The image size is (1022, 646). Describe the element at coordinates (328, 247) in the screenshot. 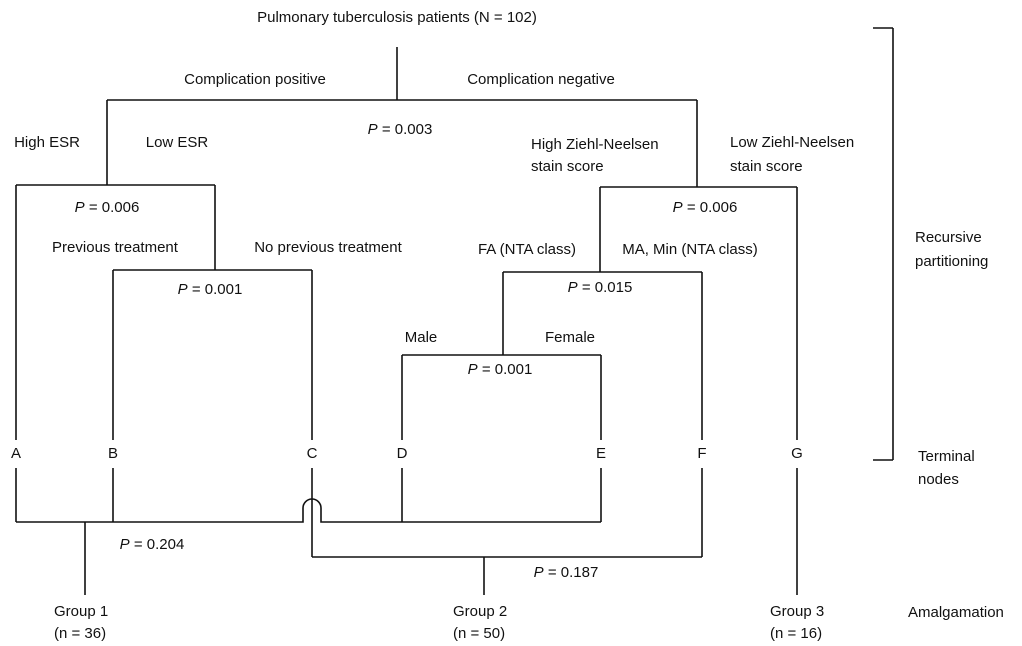

I see `branch-label: No previous treatment` at that location.